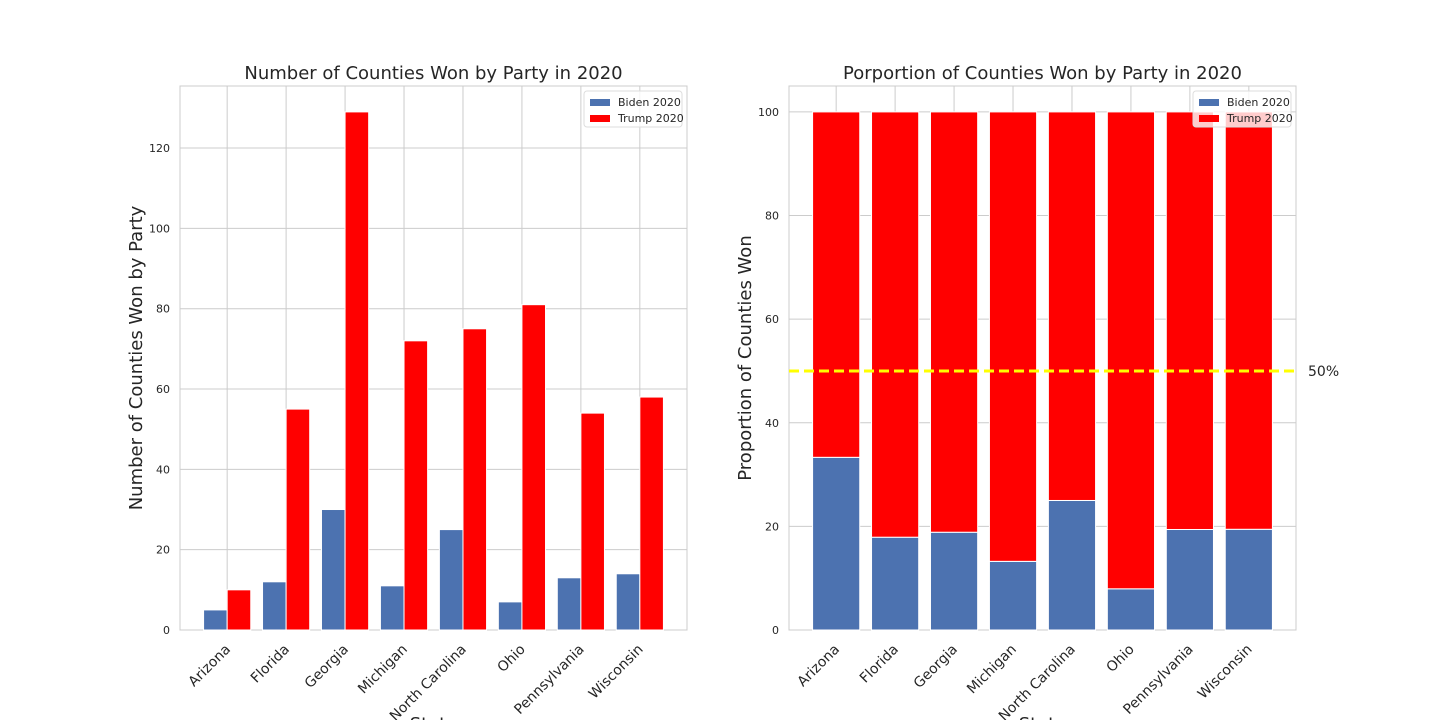 The image size is (1440, 720). I want to click on chart-title: Number of Counties Won by Party in 2020, so click(433, 73).